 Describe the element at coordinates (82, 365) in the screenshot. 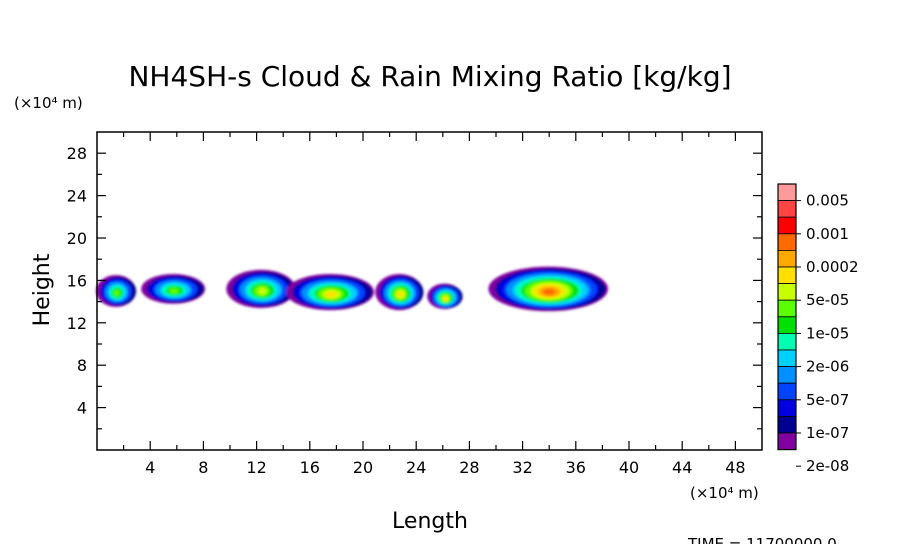

I see `y-tick-label: 8` at that location.